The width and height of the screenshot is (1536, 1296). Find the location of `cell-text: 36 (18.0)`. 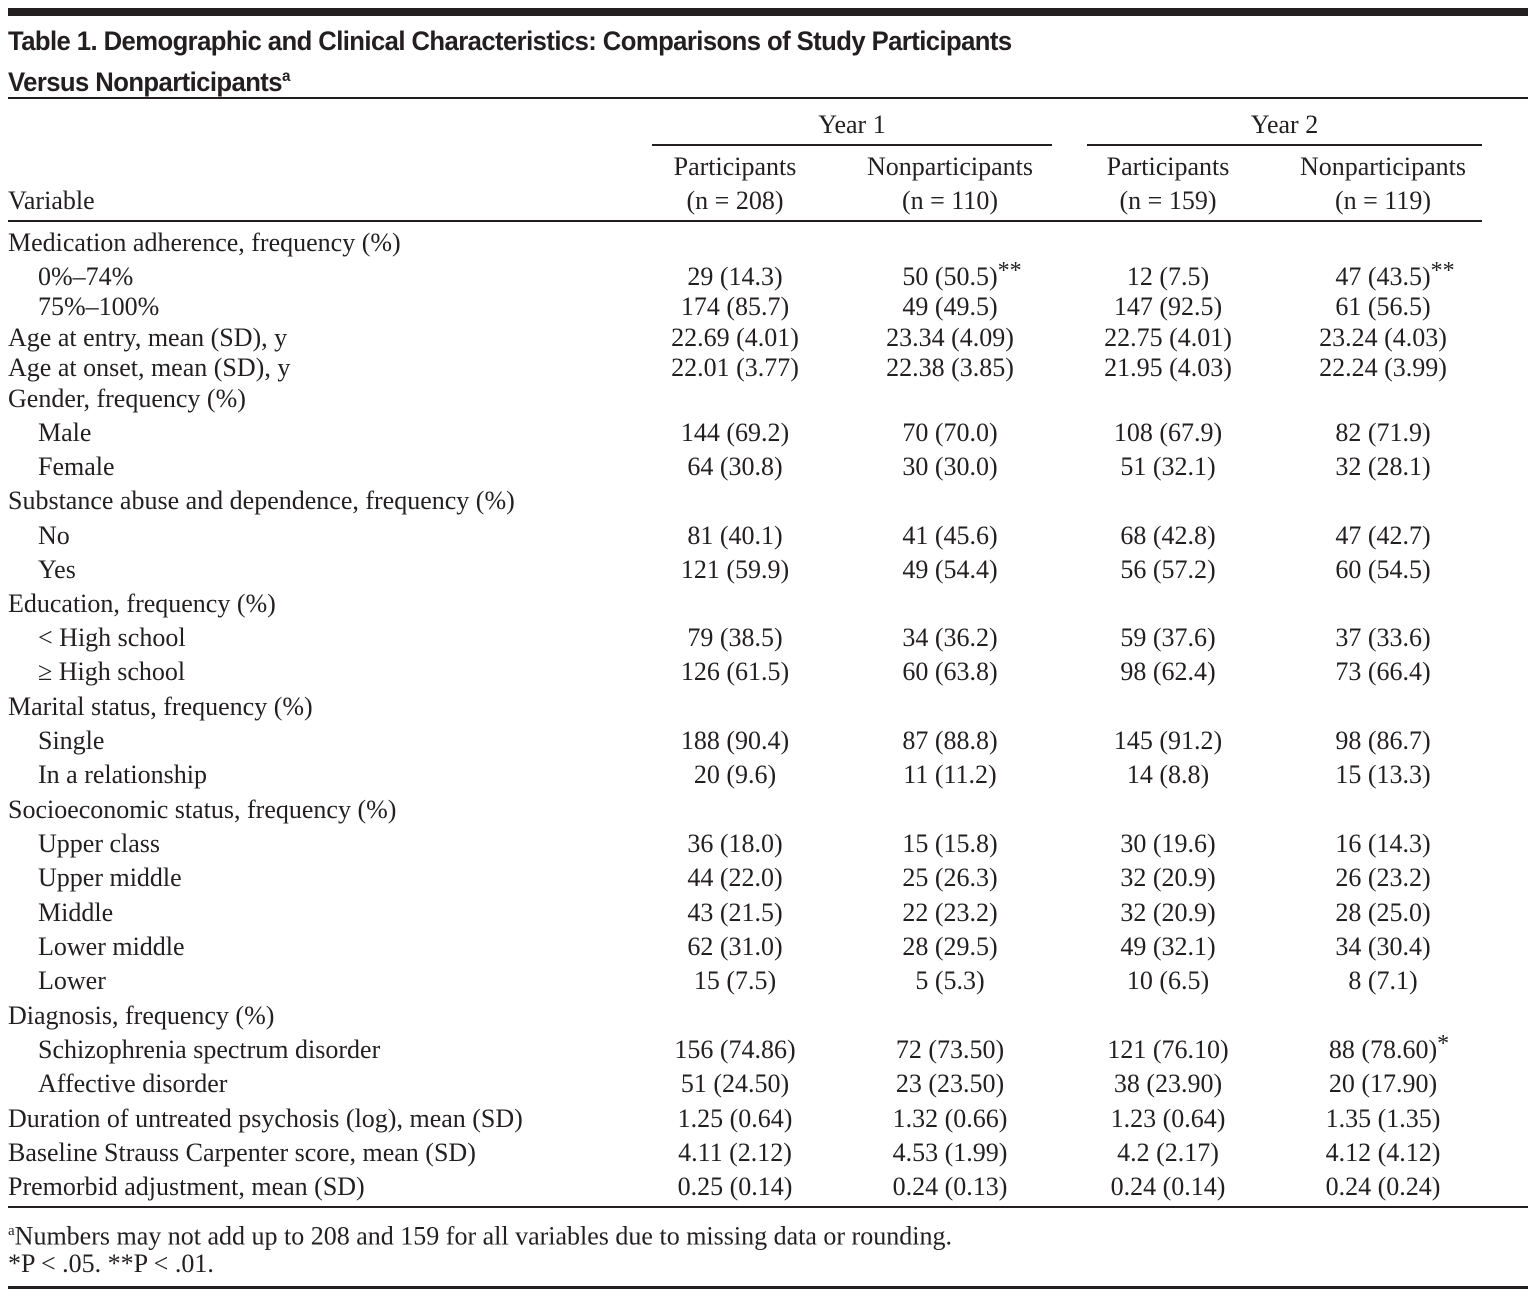

cell-text: 36 (18.0) is located at coordinates (735, 843).